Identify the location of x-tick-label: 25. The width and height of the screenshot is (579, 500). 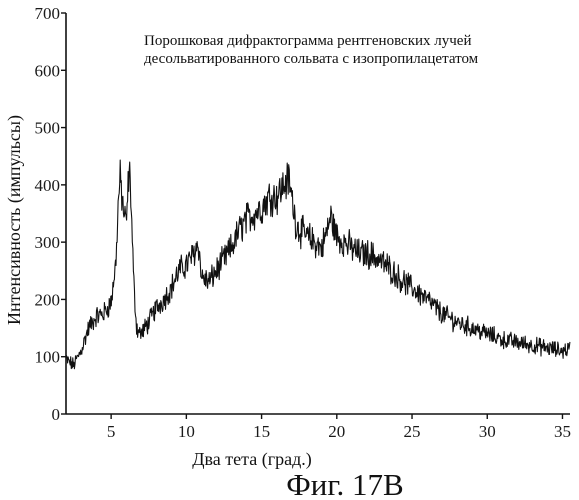
(412, 431).